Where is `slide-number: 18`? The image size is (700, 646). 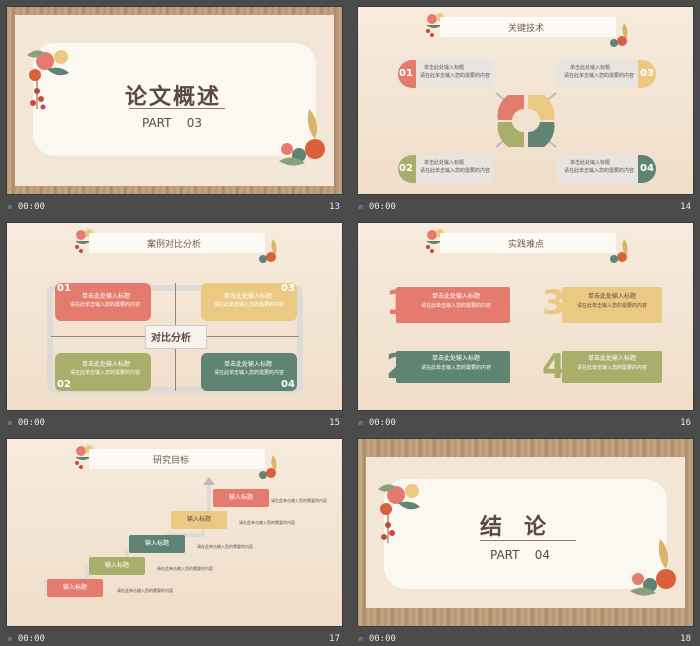
slide-number: 18 is located at coordinates (685, 639).